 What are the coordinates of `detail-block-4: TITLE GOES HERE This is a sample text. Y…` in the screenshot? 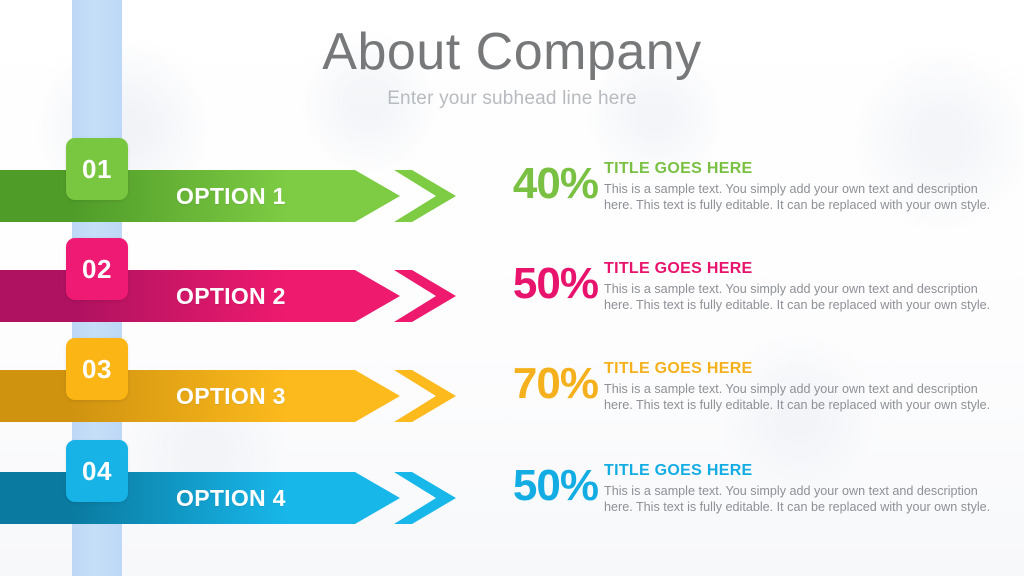 It's located at (800, 489).